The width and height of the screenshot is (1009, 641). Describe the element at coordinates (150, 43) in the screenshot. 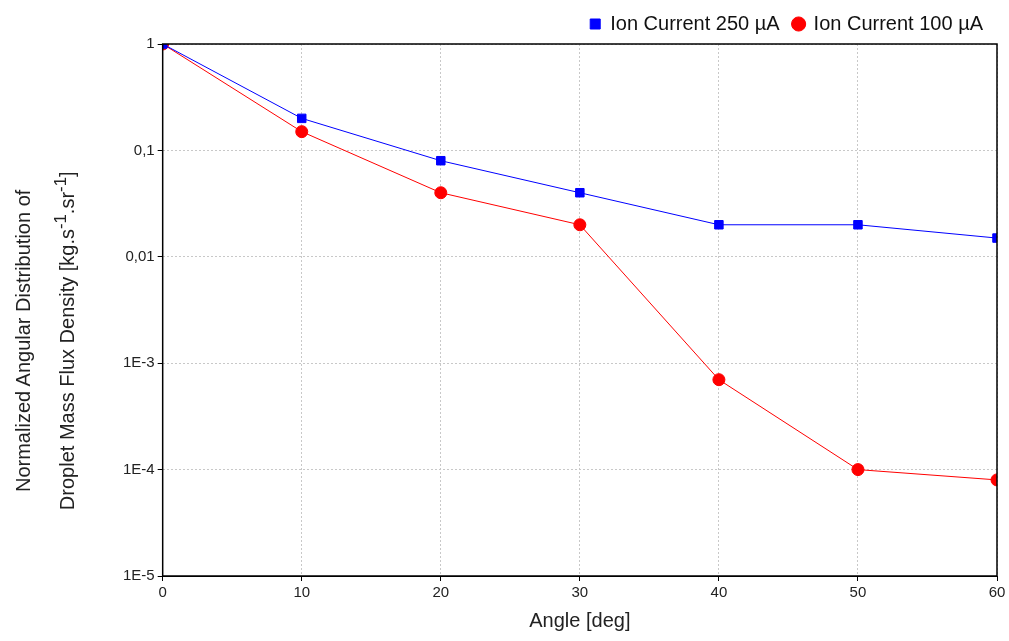

I see `y-tick-label: 1` at that location.